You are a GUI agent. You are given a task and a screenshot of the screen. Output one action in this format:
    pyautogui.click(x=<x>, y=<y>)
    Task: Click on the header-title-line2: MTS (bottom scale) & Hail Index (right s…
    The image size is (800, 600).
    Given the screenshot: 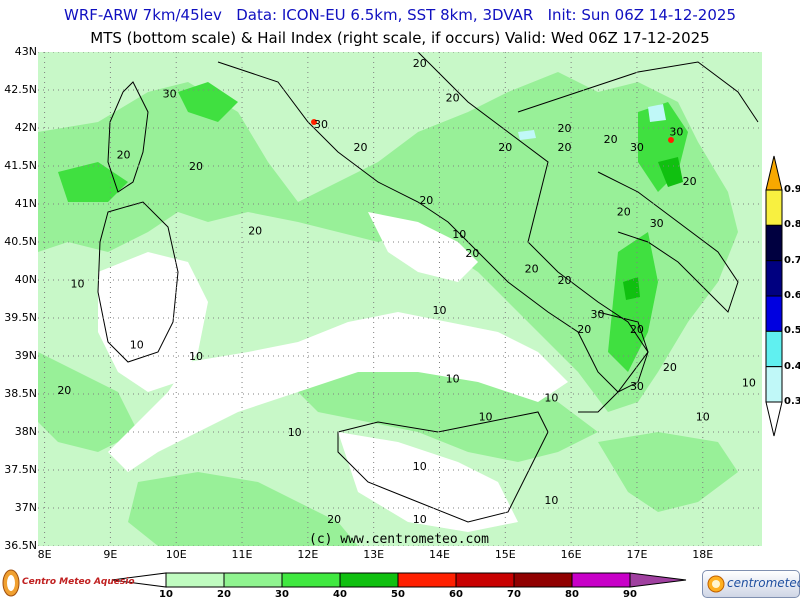 What is the action you would take?
    pyautogui.click(x=400, y=38)
    